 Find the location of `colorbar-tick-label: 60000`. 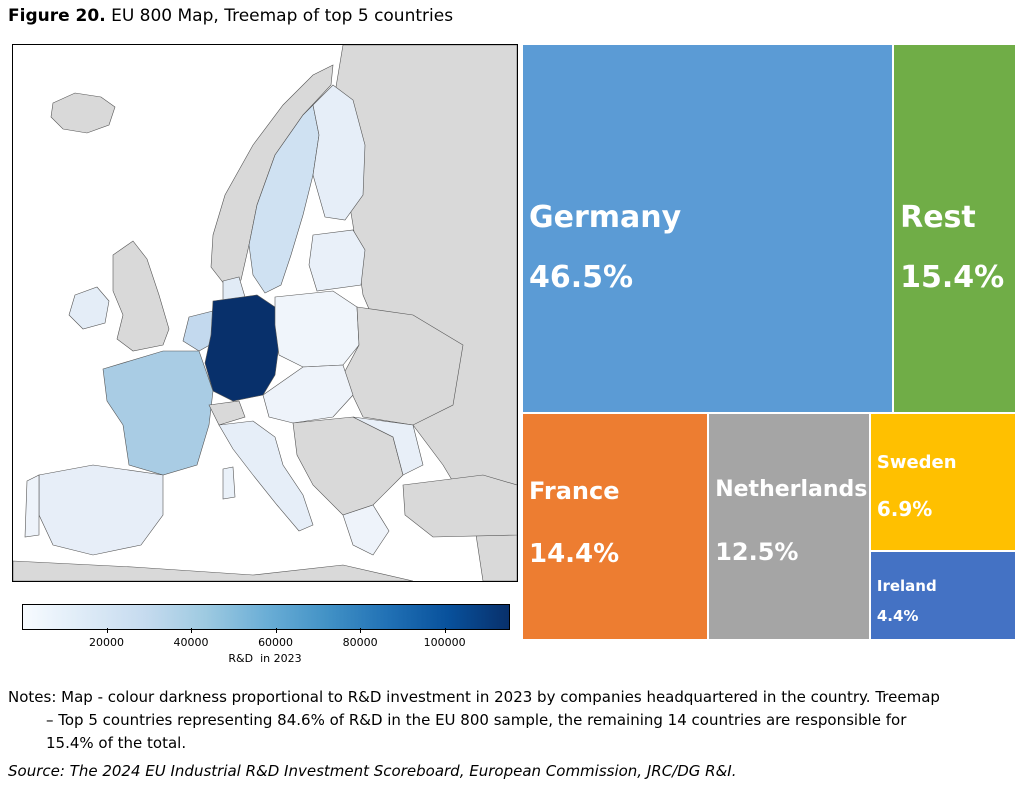

colorbar-tick-label: 60000 is located at coordinates (276, 642).